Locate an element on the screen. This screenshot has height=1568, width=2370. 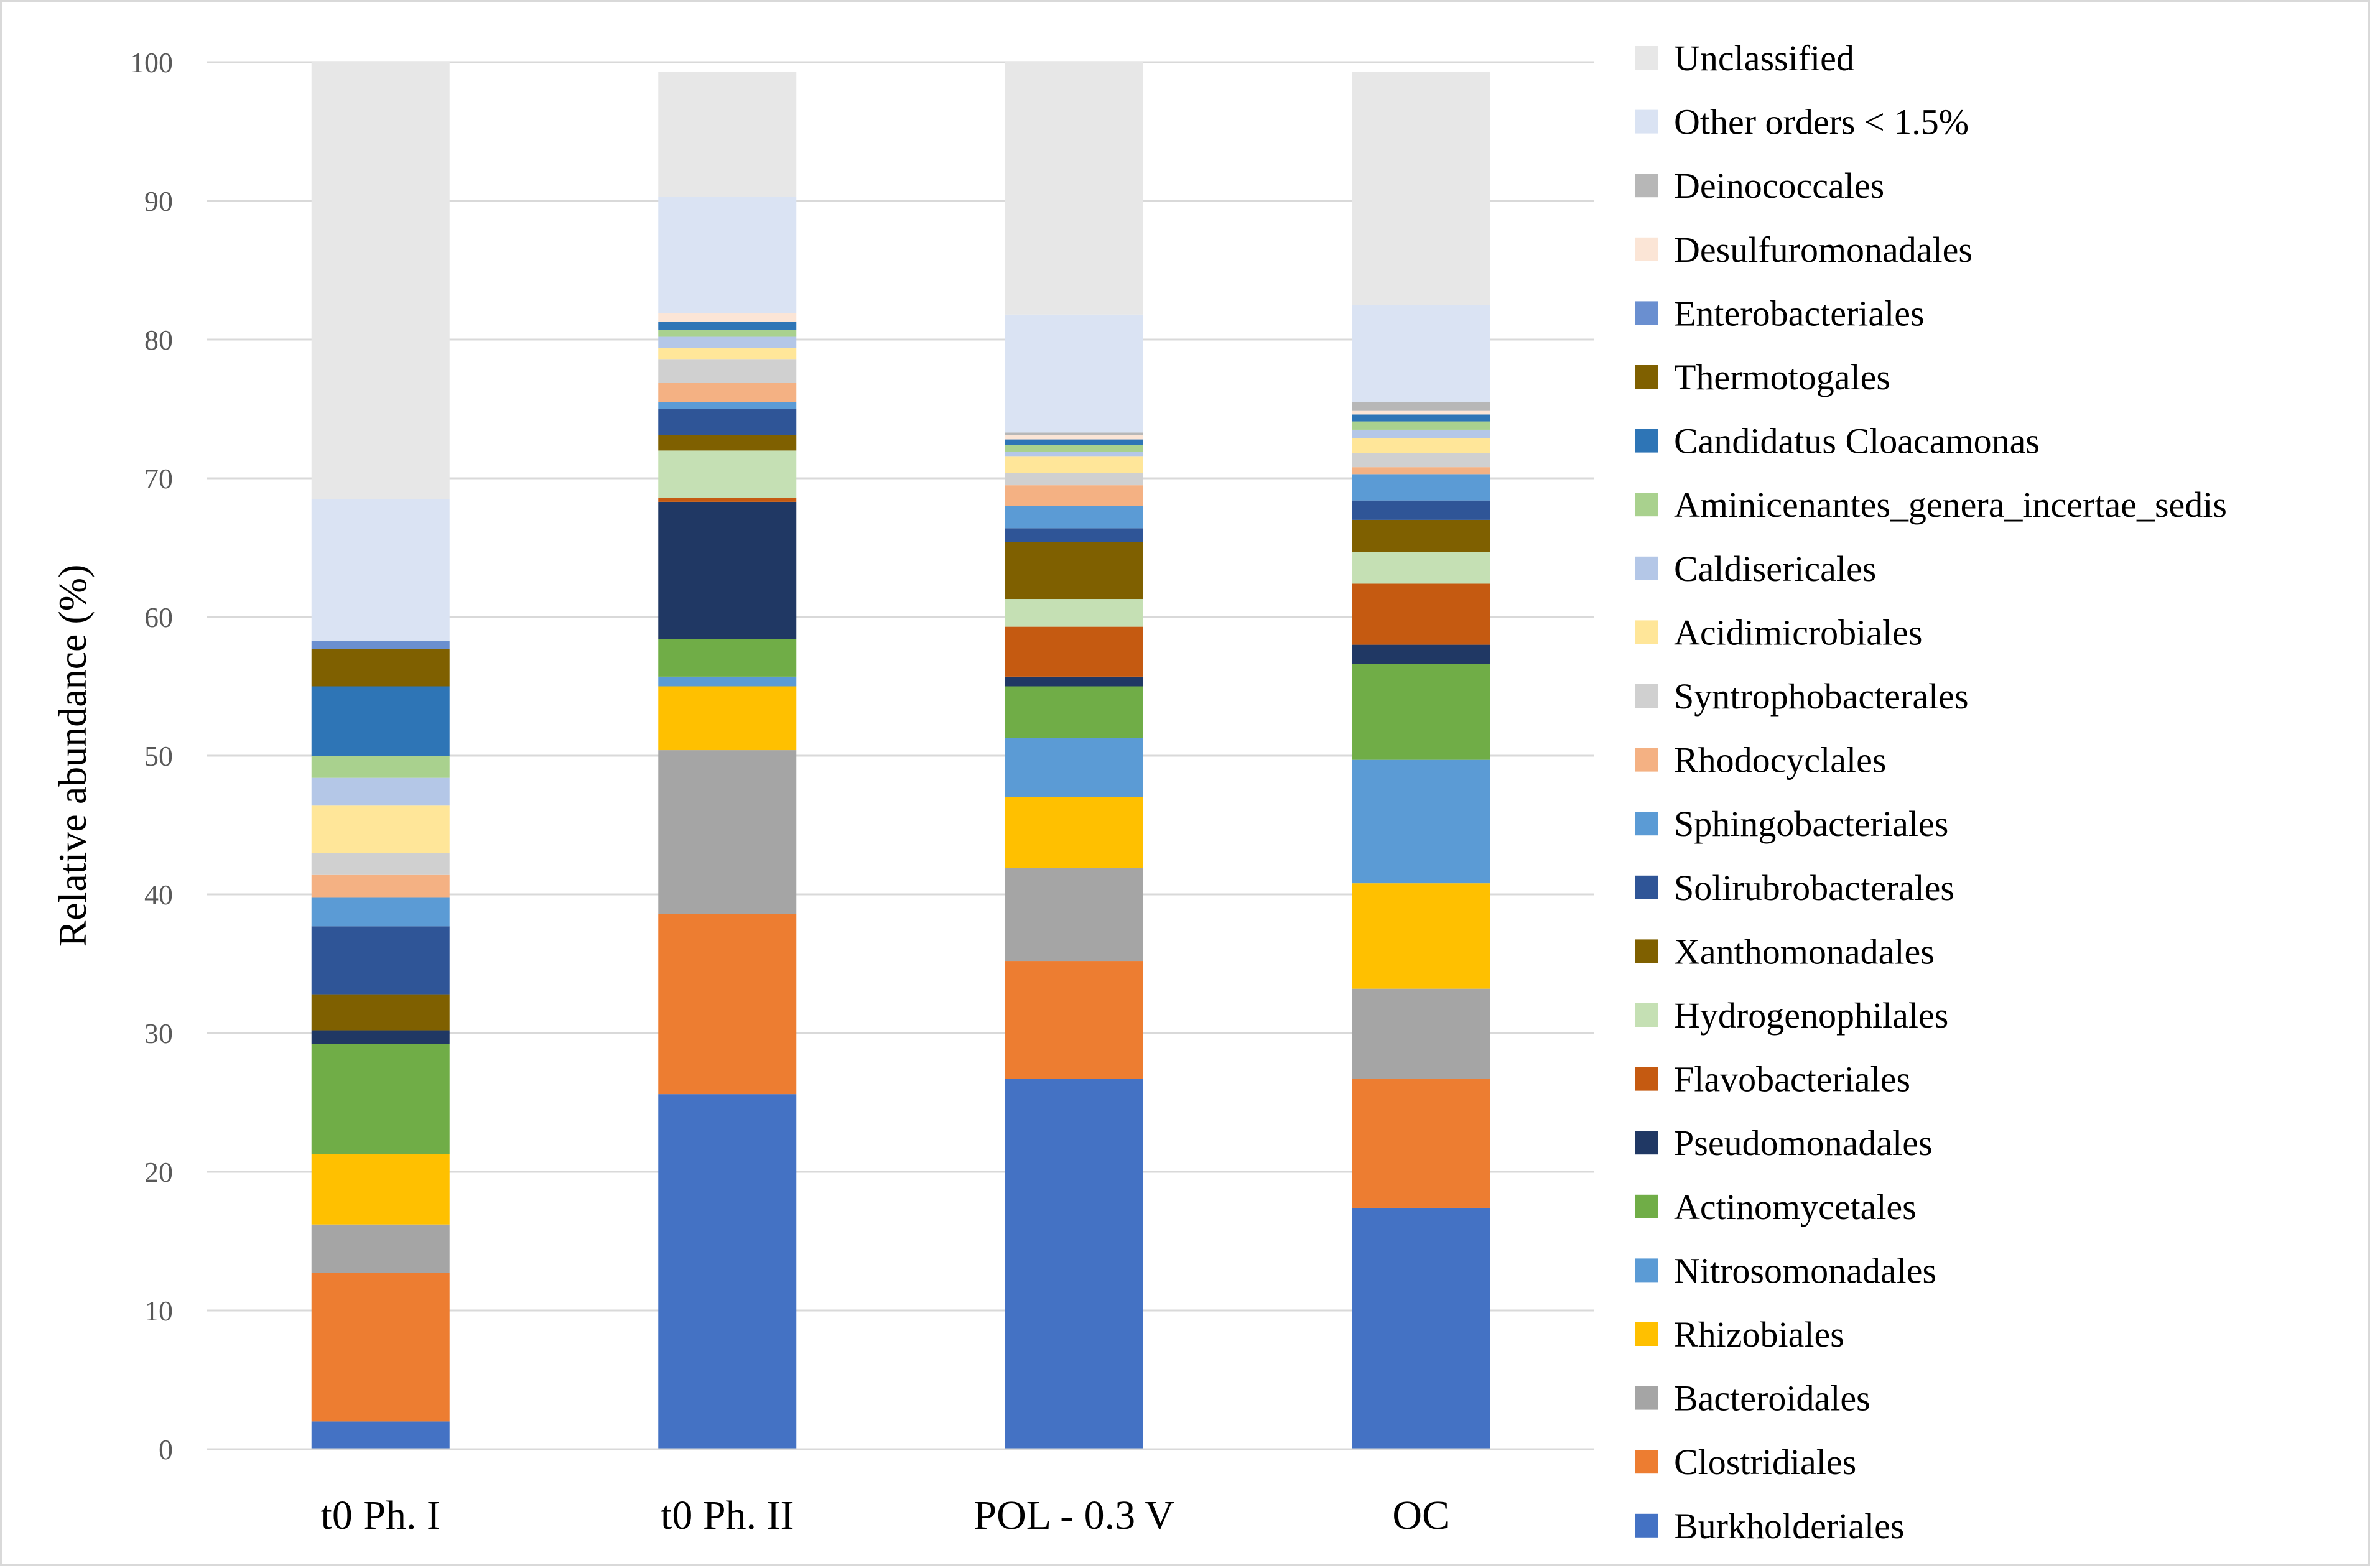
legend-label: Burkholderiales is located at coordinates (1789, 1526).